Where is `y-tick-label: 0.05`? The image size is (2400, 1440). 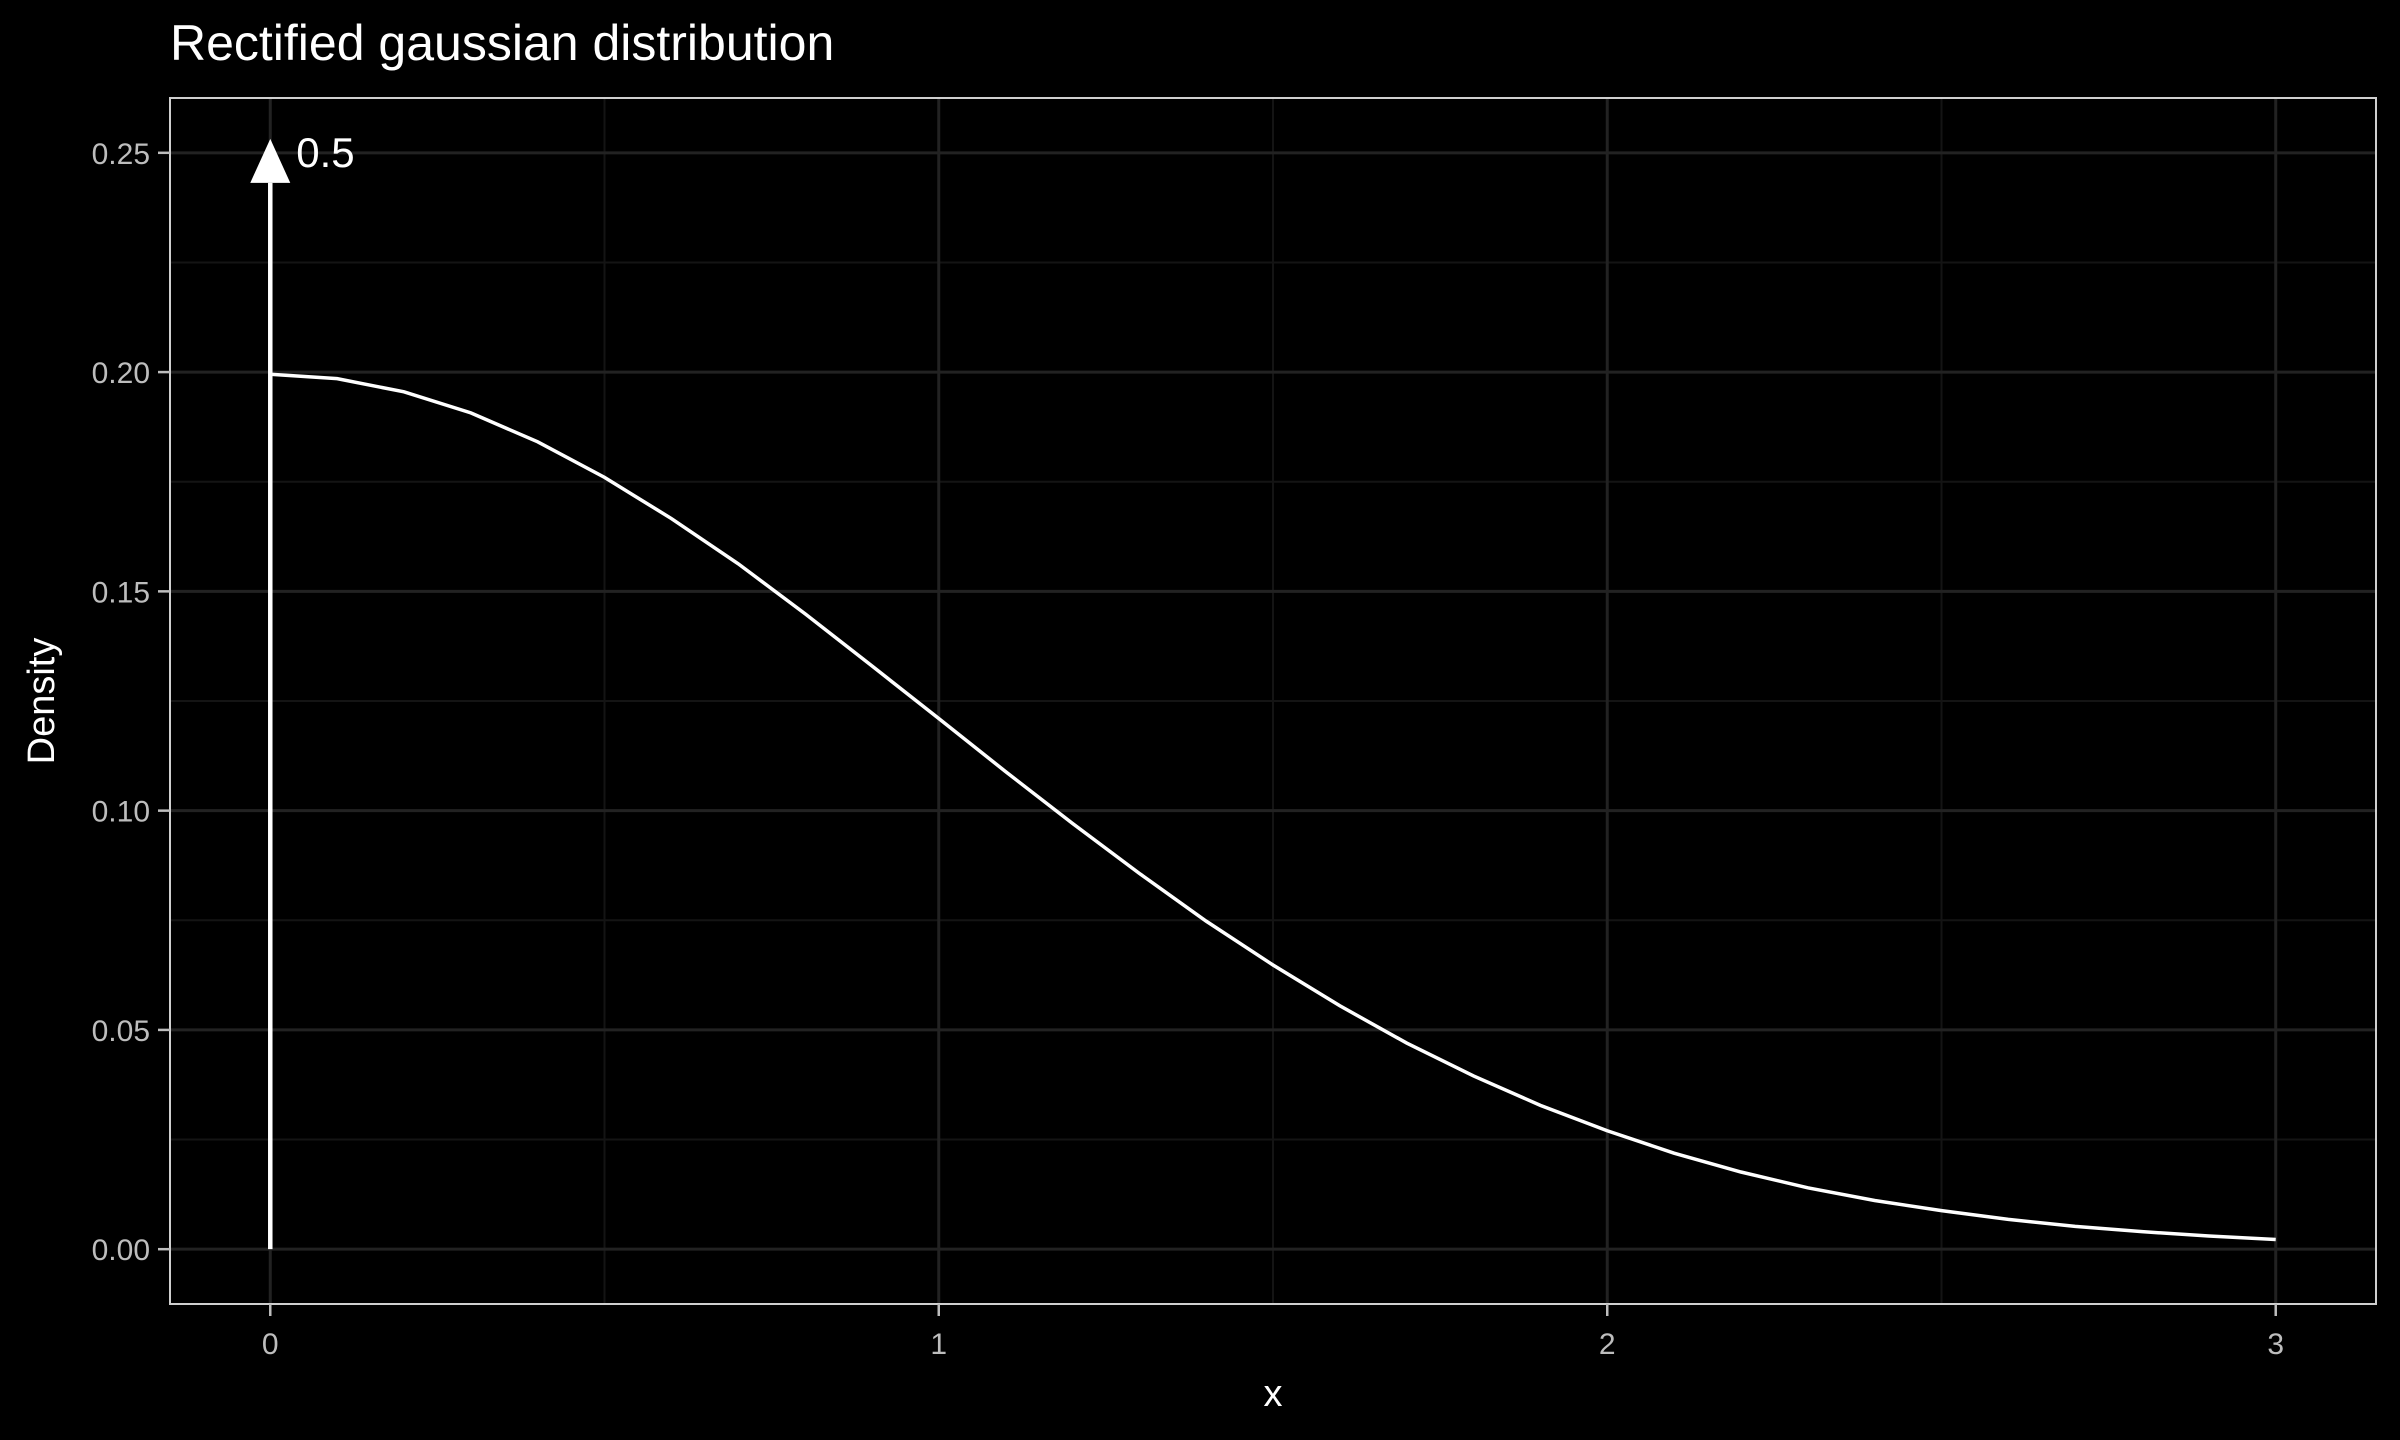 y-tick-label: 0.05 is located at coordinates (121, 1031).